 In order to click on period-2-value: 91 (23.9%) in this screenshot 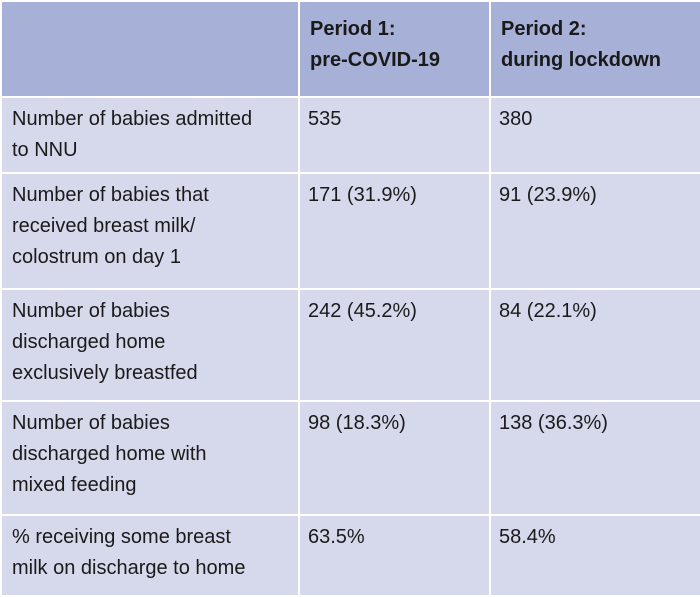, I will do `click(594, 231)`.